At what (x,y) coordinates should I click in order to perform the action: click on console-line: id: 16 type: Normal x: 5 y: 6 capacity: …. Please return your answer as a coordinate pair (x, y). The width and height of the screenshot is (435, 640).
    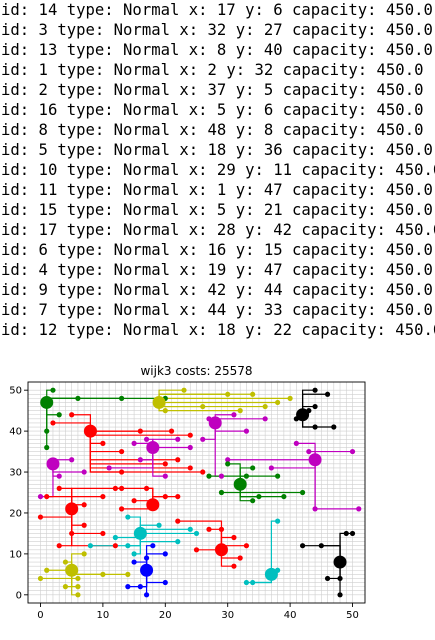
    Looking at the image, I should click on (212, 110).